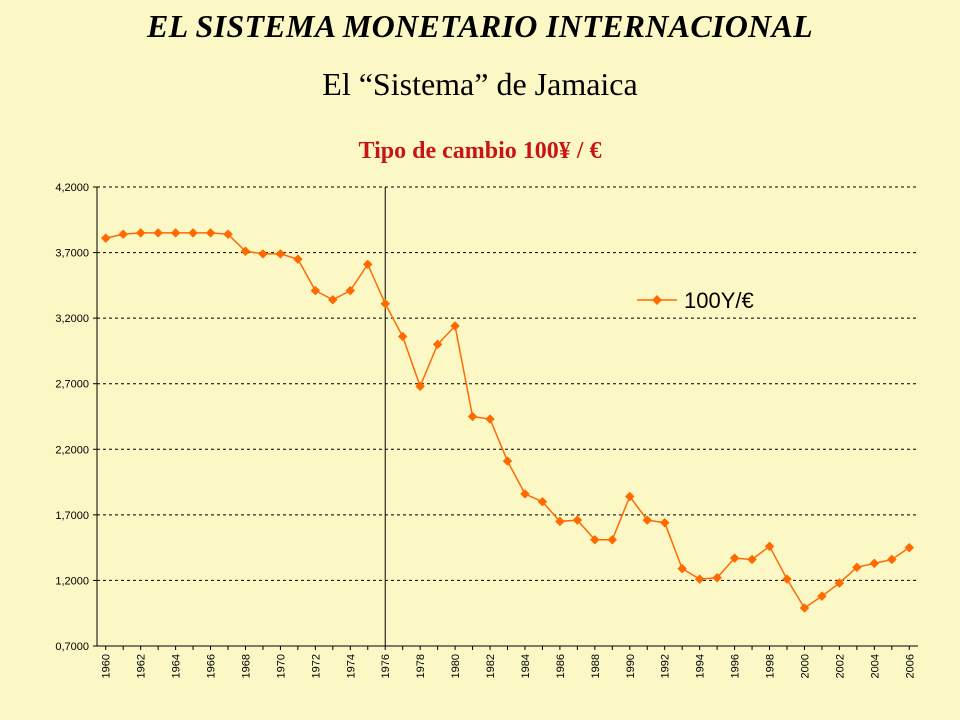 Image resolution: width=960 pixels, height=720 pixels. I want to click on x-tick-label: 1984, so click(526, 666).